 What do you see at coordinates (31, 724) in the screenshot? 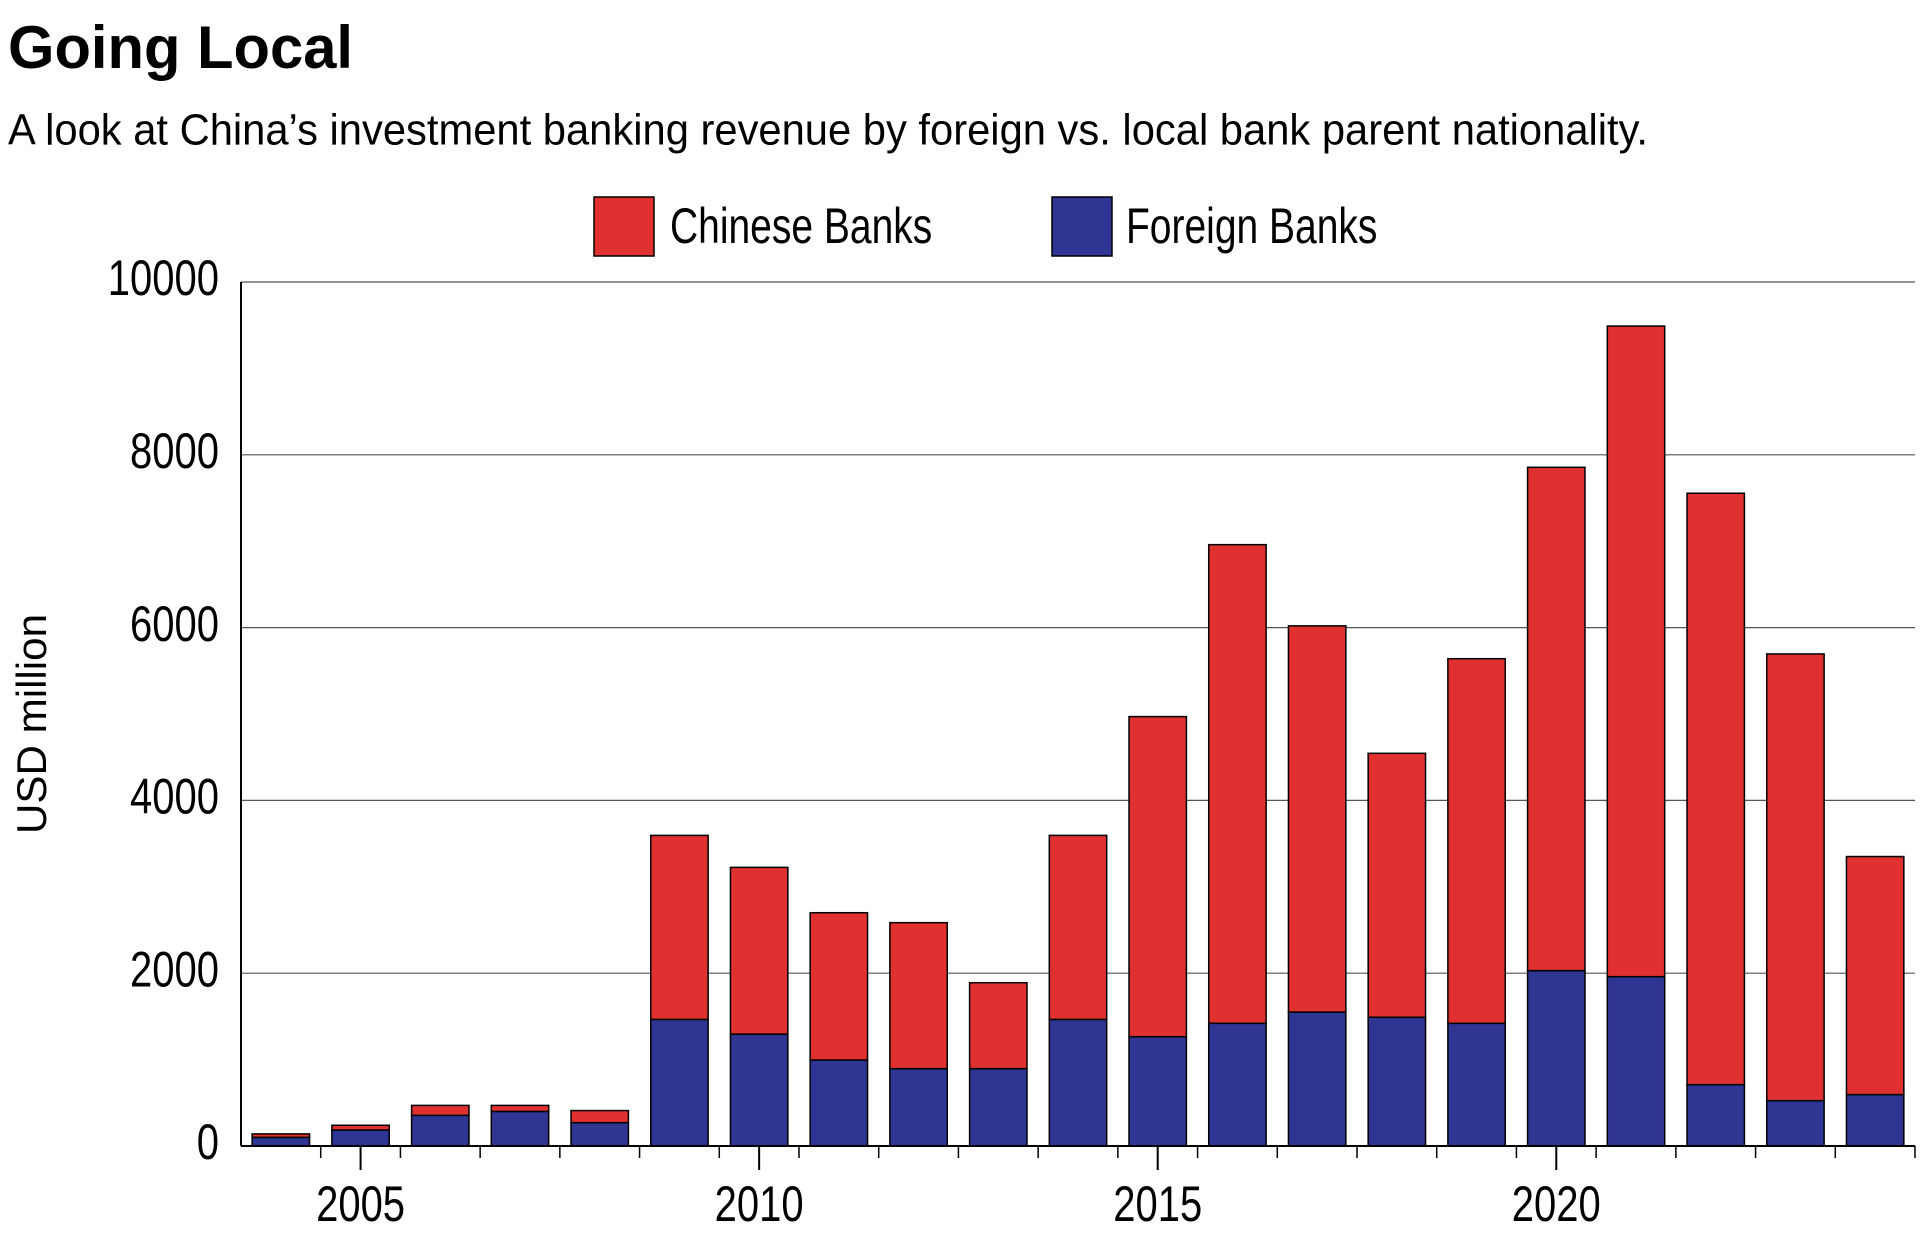
I see `y-axis-label: USD million` at bounding box center [31, 724].